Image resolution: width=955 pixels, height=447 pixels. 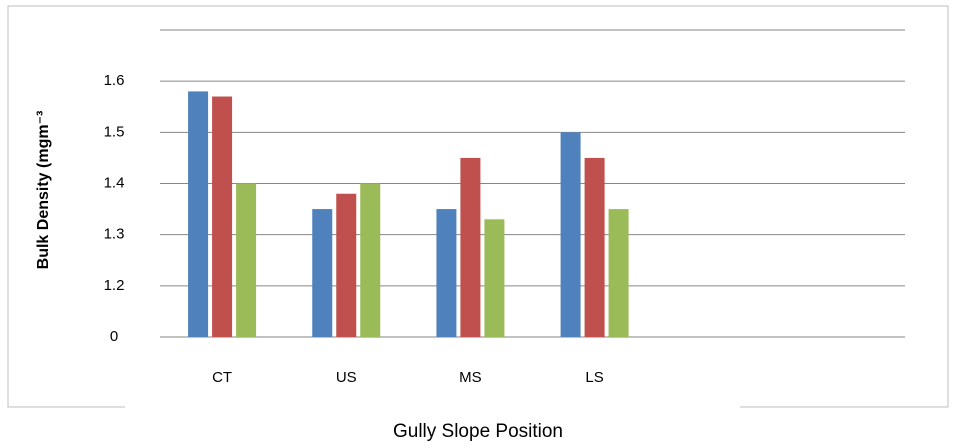 I want to click on x-tick-label: LS, so click(x=594, y=377).